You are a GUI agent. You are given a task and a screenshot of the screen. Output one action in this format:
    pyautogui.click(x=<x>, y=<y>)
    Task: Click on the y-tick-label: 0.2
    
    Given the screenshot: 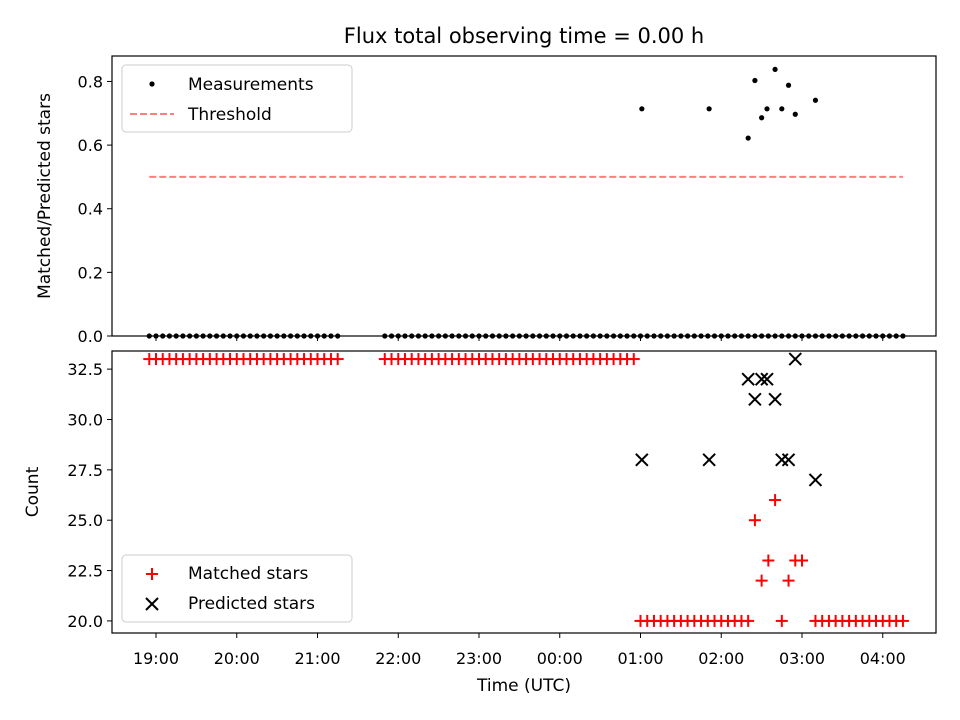 What is the action you would take?
    pyautogui.click(x=90, y=272)
    